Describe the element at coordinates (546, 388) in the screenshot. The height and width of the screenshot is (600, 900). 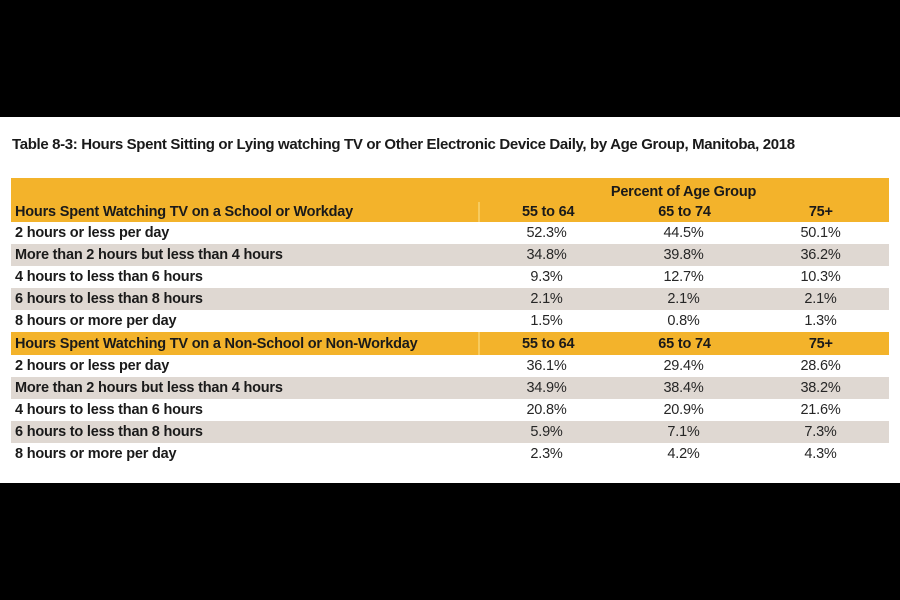
I see `row-value: 34.9%` at that location.